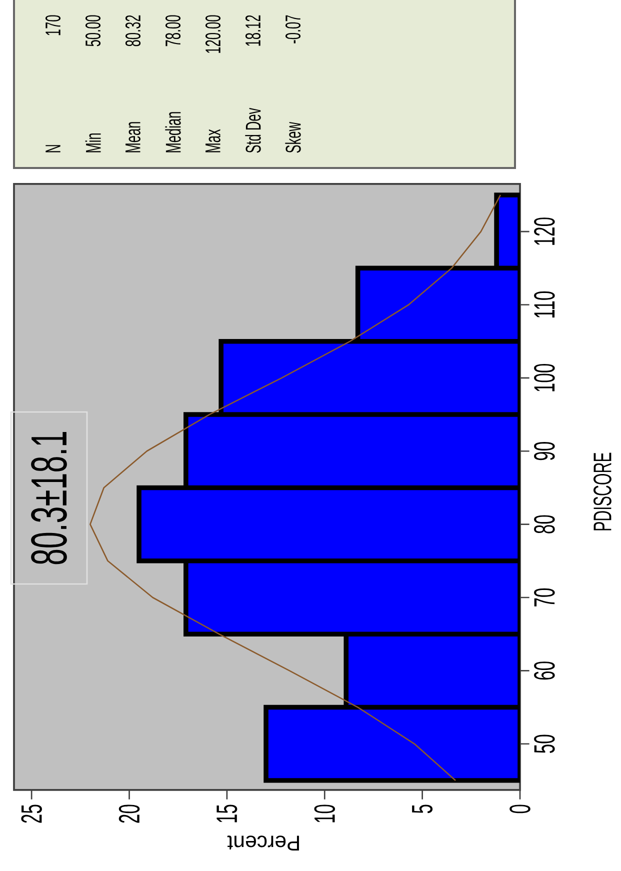  Describe the element at coordinates (263, 843) in the screenshot. I see `x-axis-title: Percent` at that location.